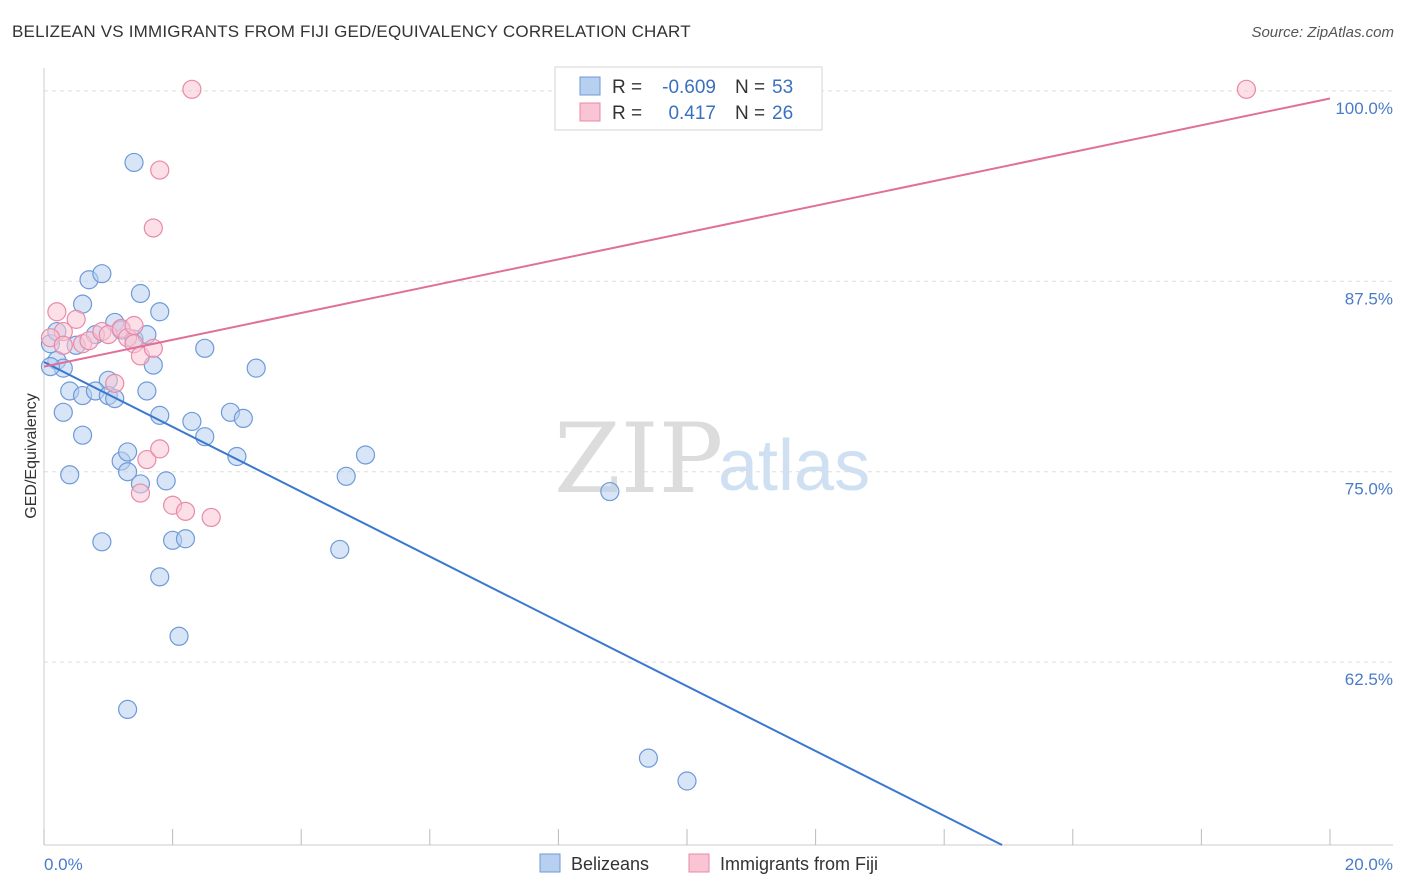 The height and width of the screenshot is (892, 1406). What do you see at coordinates (782, 87) in the screenshot?
I see `legend-n-value-belizeans: 53` at bounding box center [782, 87].